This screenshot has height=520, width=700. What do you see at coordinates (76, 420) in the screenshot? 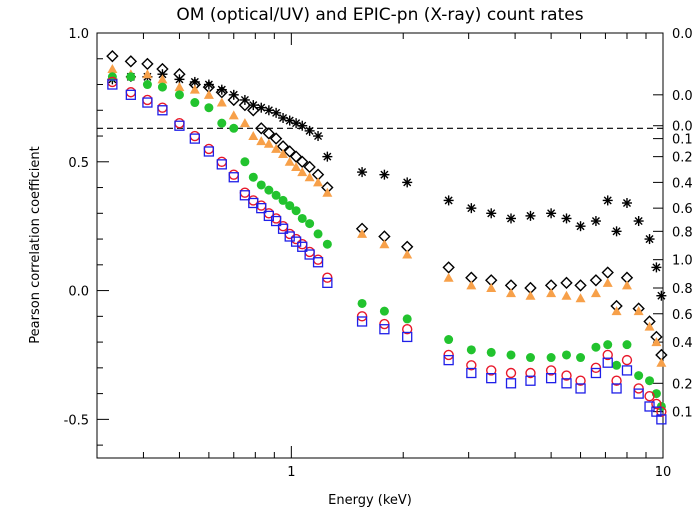
I see `y-tick-label: -0.5` at bounding box center [76, 420].